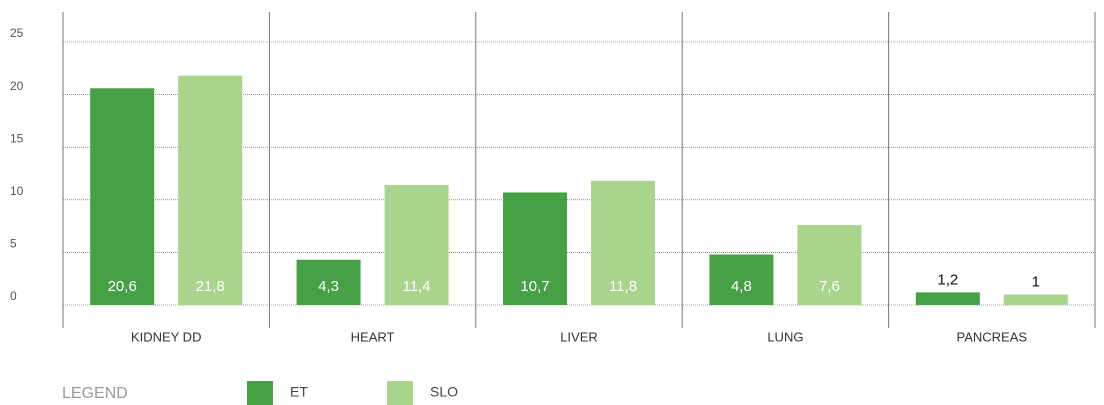  What do you see at coordinates (210, 286) in the screenshot?
I see `data-label: 21,8` at bounding box center [210, 286].